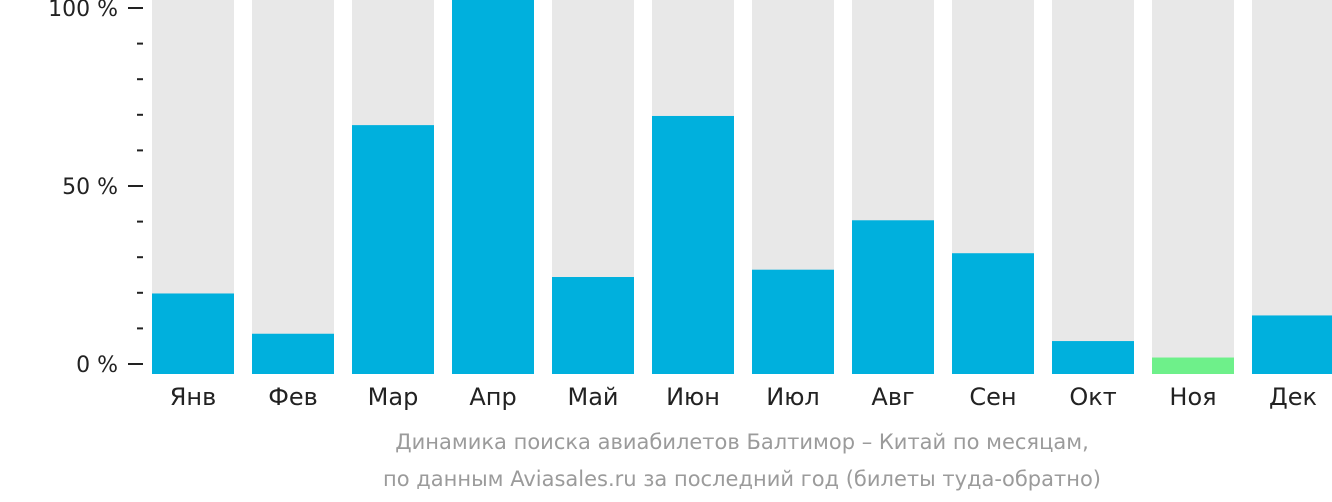 The image size is (1332, 502). Describe the element at coordinates (793, 397) in the screenshot. I see `x-tick-label: Июл` at that location.